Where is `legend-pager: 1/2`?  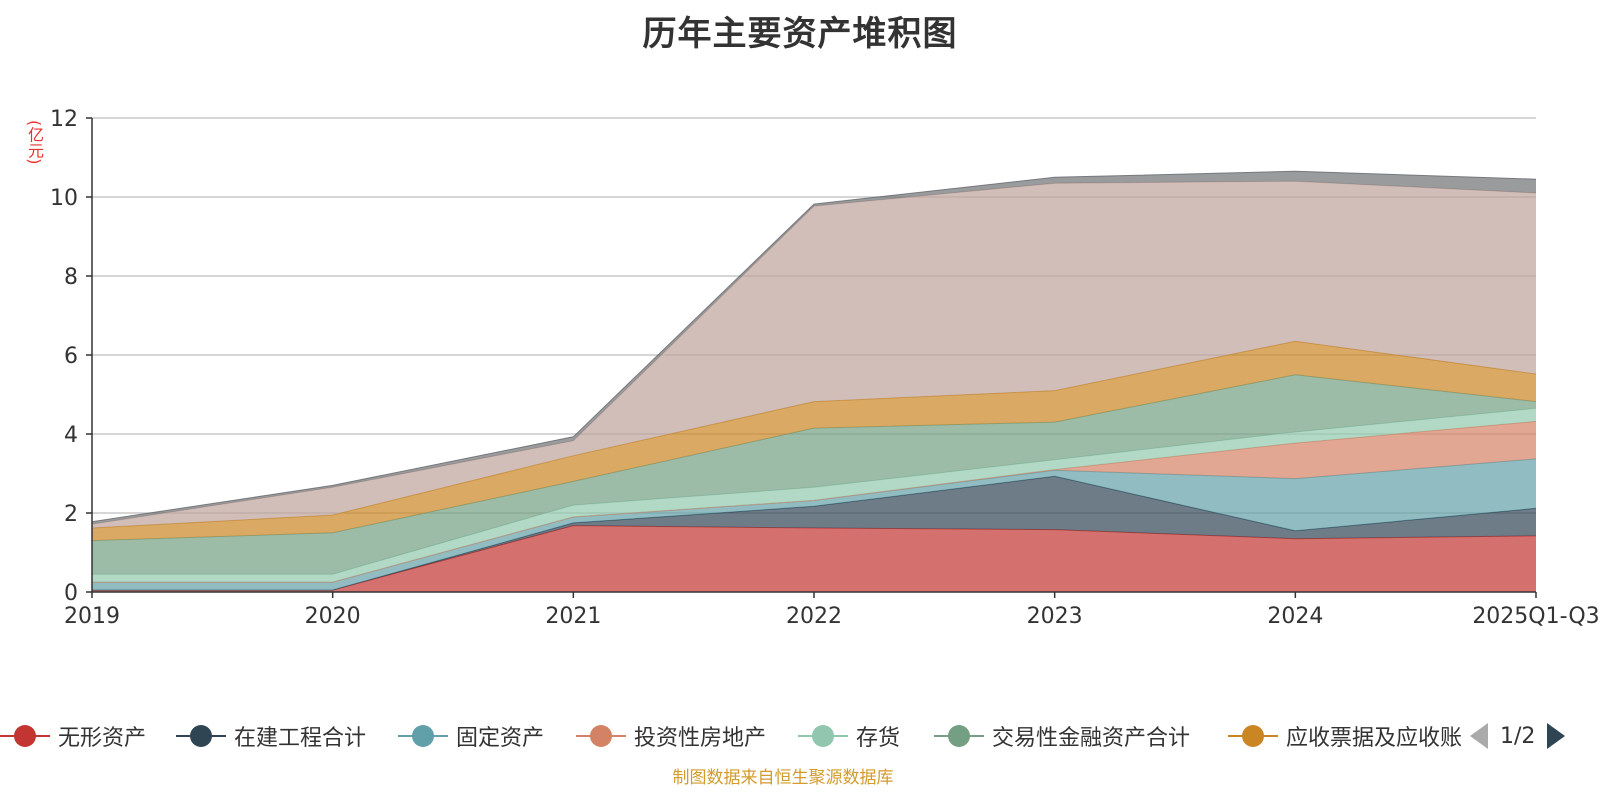 legend-pager: 1/2 is located at coordinates (1518, 736).